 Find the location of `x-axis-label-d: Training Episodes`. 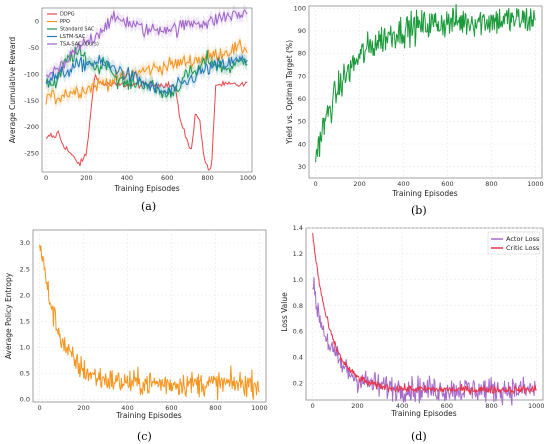

x-axis-label-d: Training Episodes is located at coordinates (423, 413).